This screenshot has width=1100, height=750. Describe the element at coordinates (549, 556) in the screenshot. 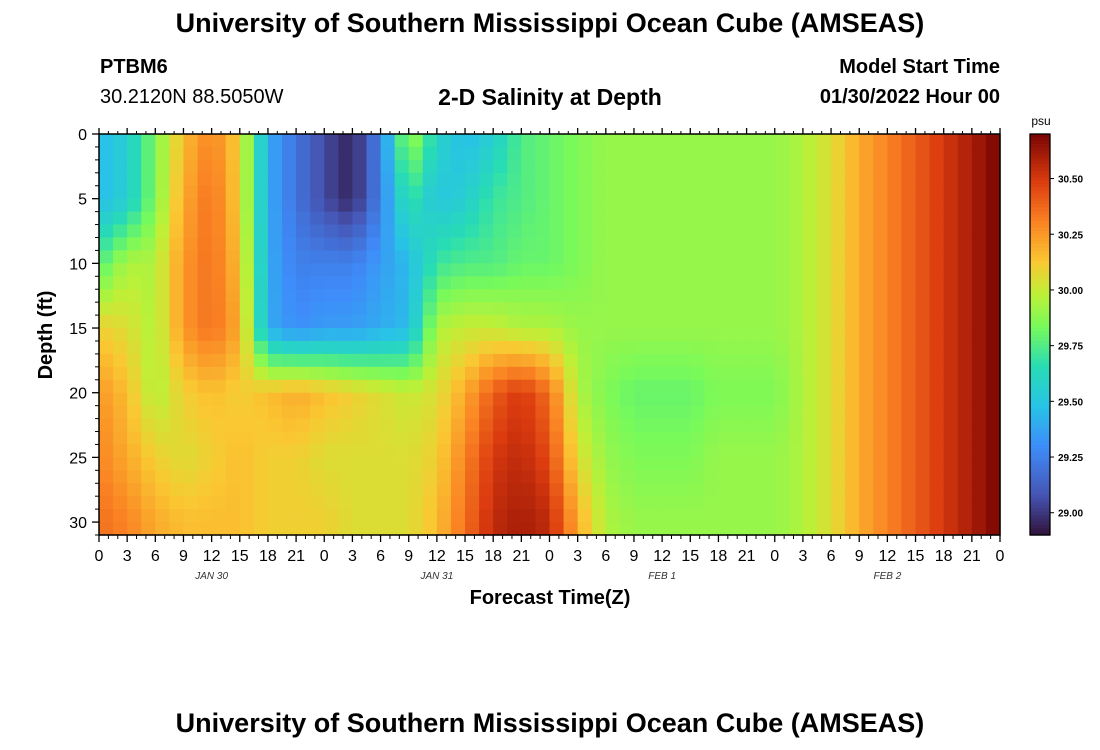

I see `x-tick-label: 0` at that location.